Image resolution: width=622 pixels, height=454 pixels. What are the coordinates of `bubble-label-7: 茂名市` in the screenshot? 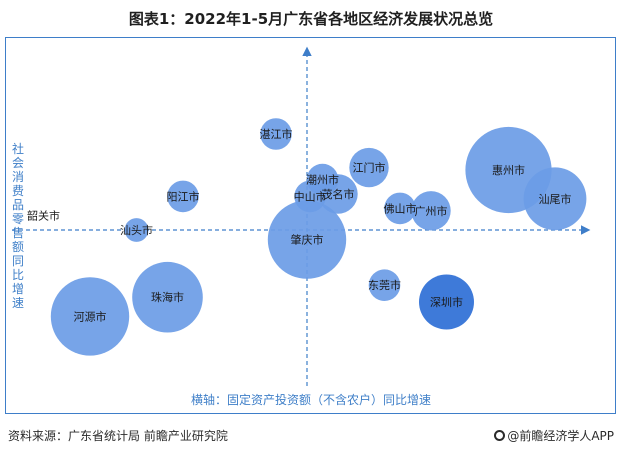 It's located at (338, 194).